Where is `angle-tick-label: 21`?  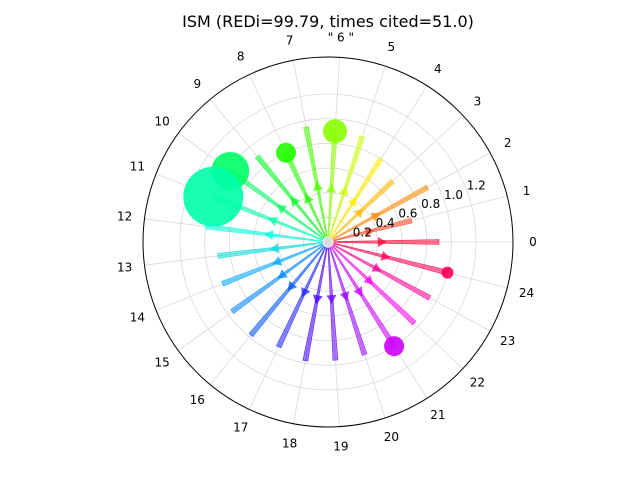 angle-tick-label: 21 is located at coordinates (437, 415).